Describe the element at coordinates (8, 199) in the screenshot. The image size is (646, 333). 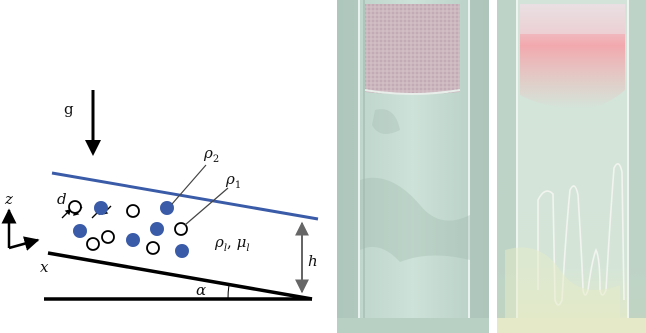
I see `axis-z-label: z` at that location.